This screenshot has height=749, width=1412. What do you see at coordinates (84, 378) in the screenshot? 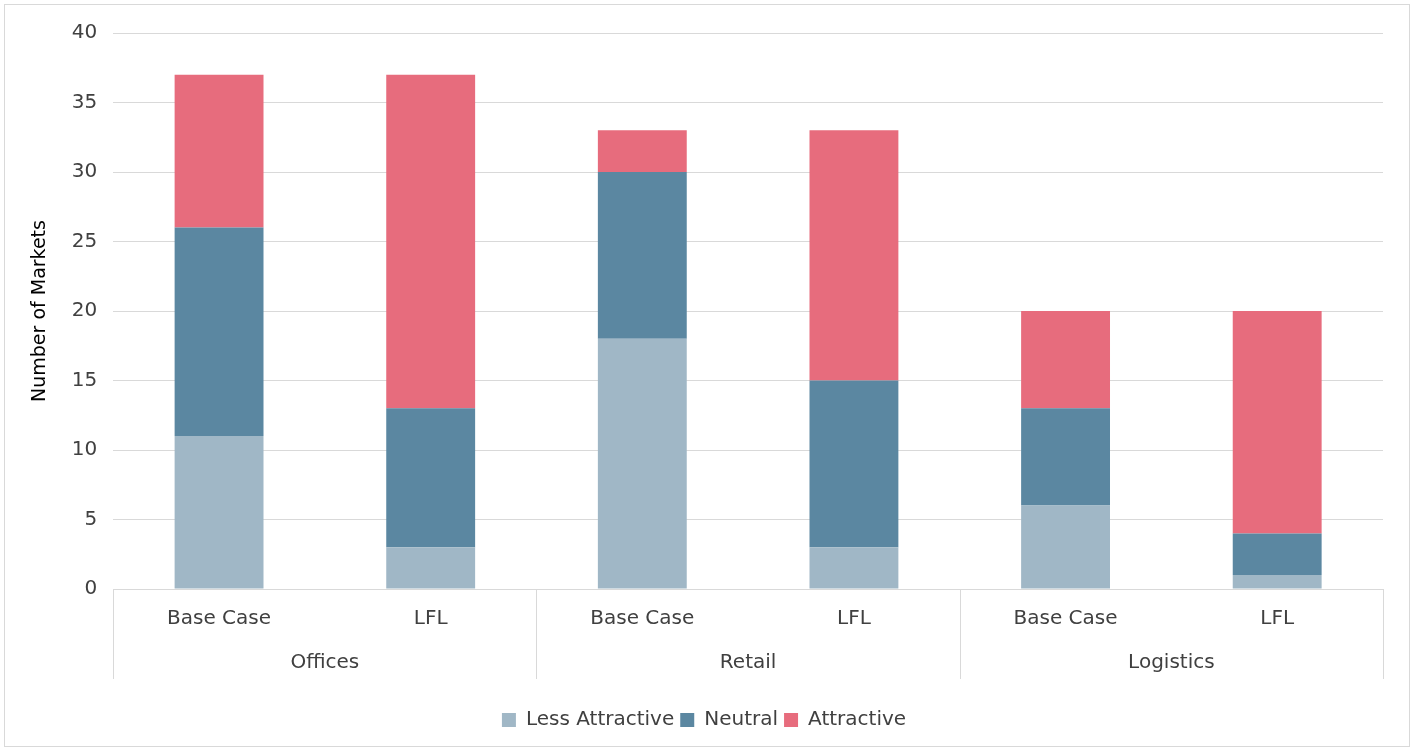
I see `y-tick-label: 15` at bounding box center [84, 378].